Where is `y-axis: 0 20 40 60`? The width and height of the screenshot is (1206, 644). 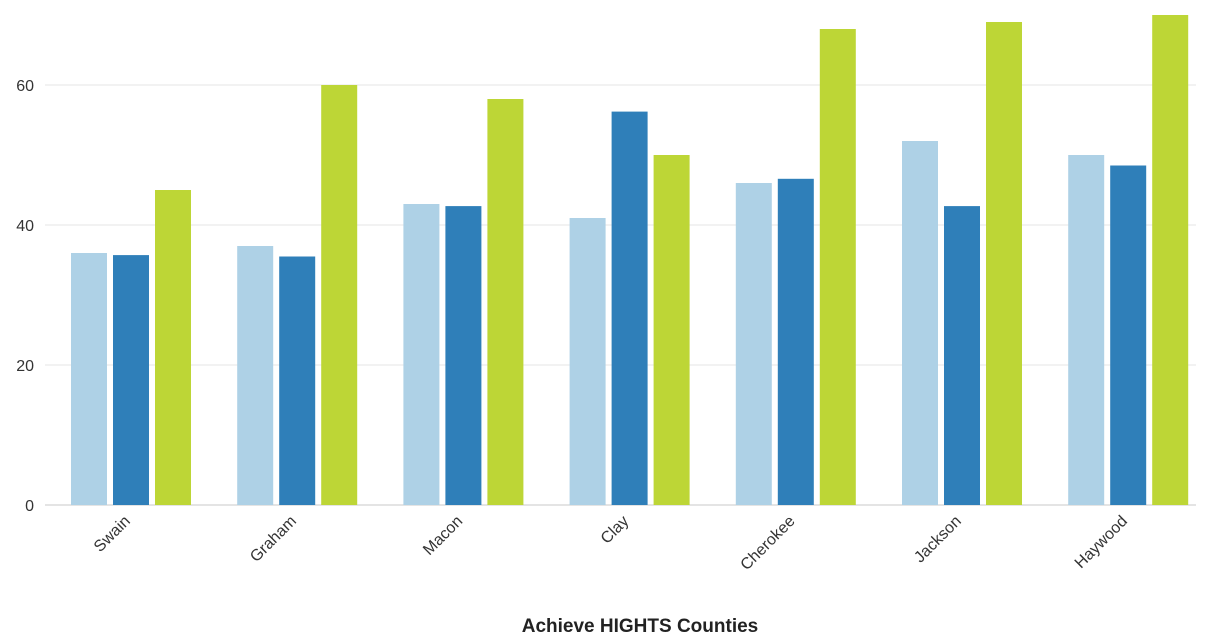 y-axis: 0 20 40 60 is located at coordinates (25, 296).